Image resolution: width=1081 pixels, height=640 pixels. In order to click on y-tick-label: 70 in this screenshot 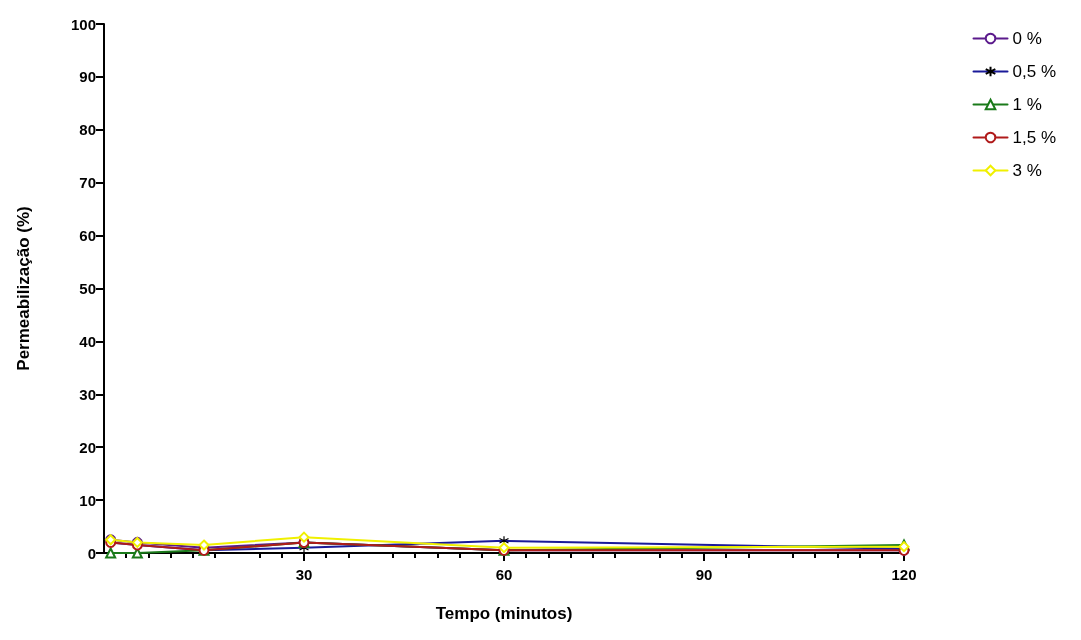, I will do `click(87, 183)`.